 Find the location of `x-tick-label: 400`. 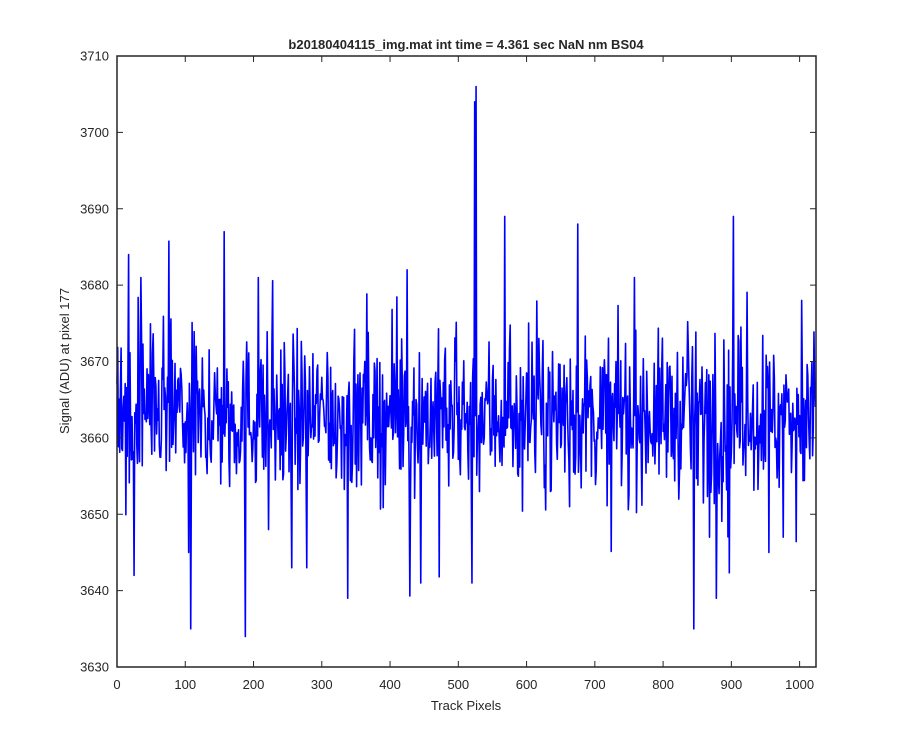

x-tick-label: 400 is located at coordinates (390, 684).